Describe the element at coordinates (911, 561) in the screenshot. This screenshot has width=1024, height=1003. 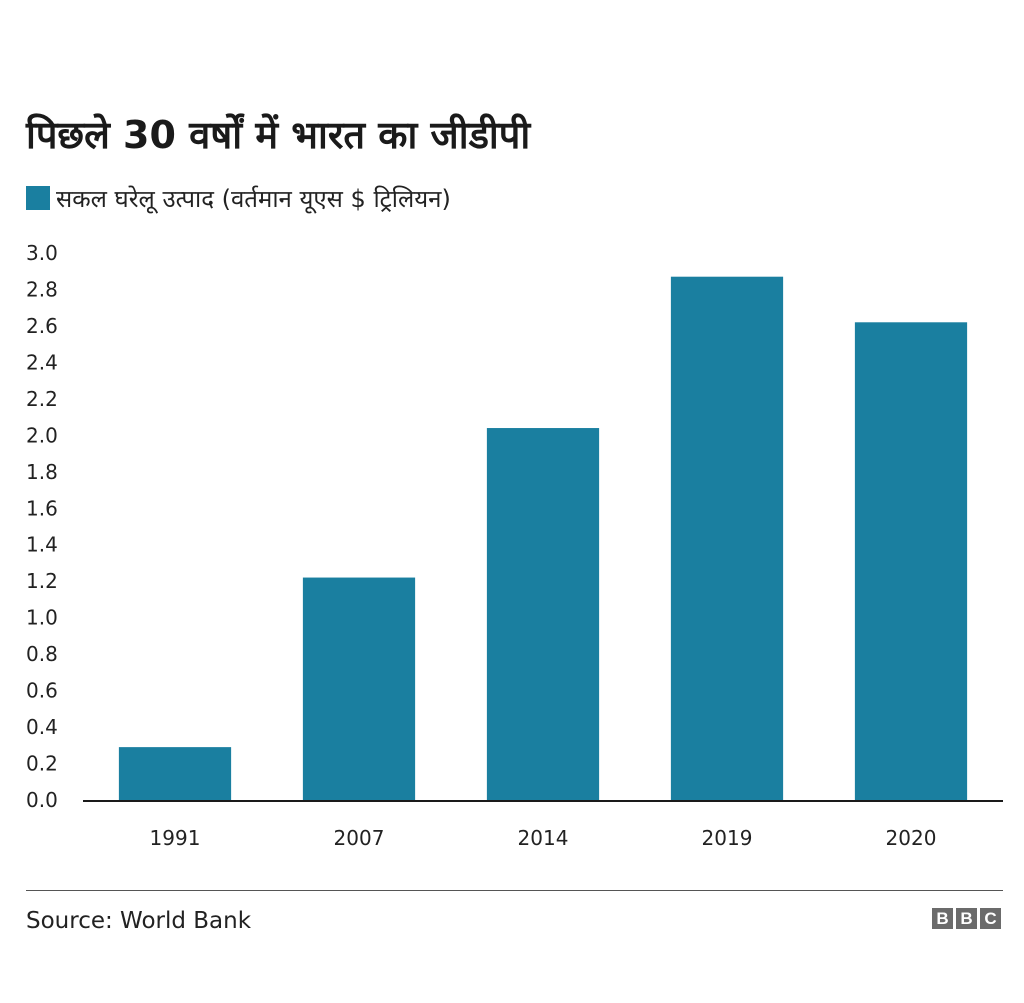
I see `bar-2020` at that location.